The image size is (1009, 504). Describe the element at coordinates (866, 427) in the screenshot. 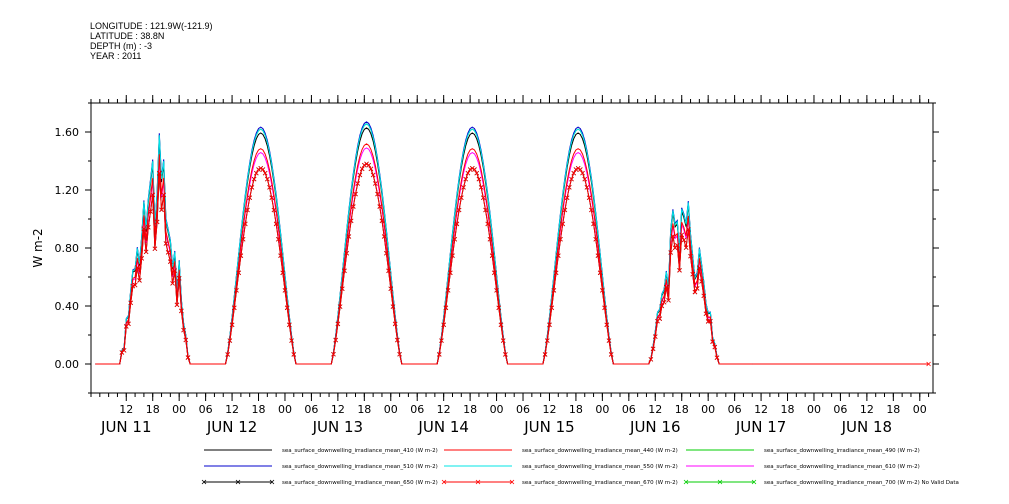

I see `x-date-label: JUN 18` at that location.